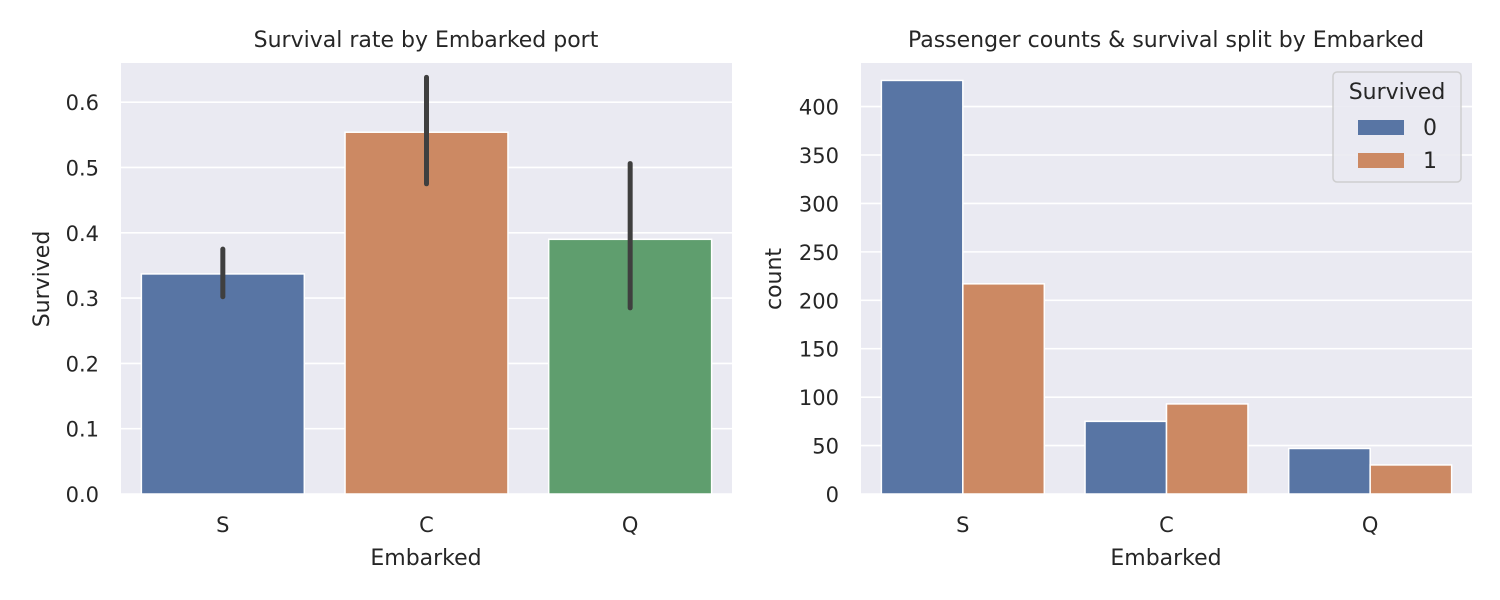 This screenshot has width=1500, height=600. Describe the element at coordinates (1207, 449) in the screenshot. I see `bar-series-1-C` at that location.